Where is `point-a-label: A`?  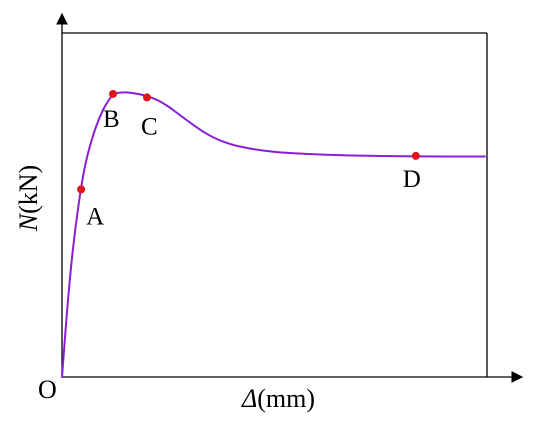
point-a-label: A is located at coordinates (95, 216).